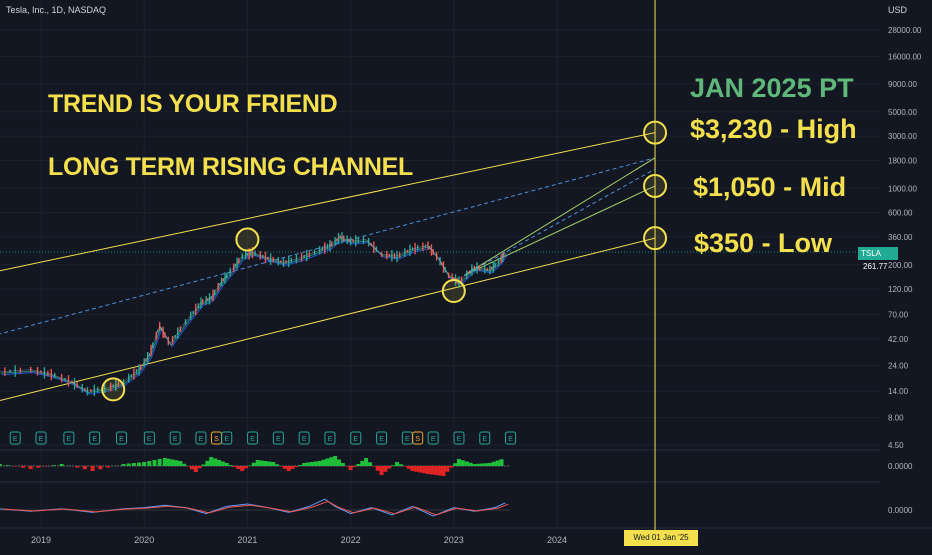 The height and width of the screenshot is (555, 932). What do you see at coordinates (418, 438) in the screenshot?
I see `split-marker: S` at bounding box center [418, 438].